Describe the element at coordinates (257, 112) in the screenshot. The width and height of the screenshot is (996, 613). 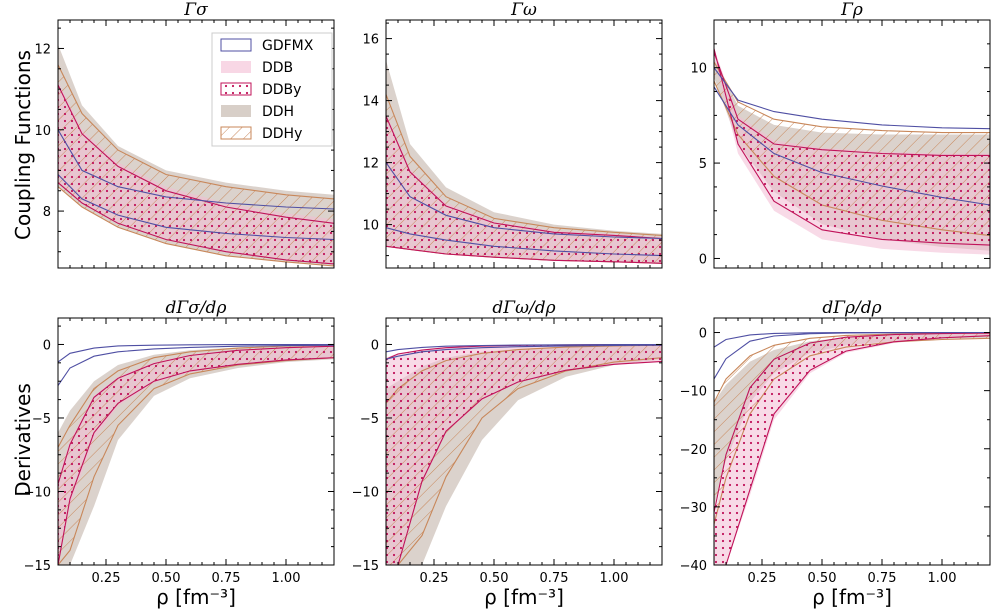
I see `legend-entry-ddh: DDH` at that location.